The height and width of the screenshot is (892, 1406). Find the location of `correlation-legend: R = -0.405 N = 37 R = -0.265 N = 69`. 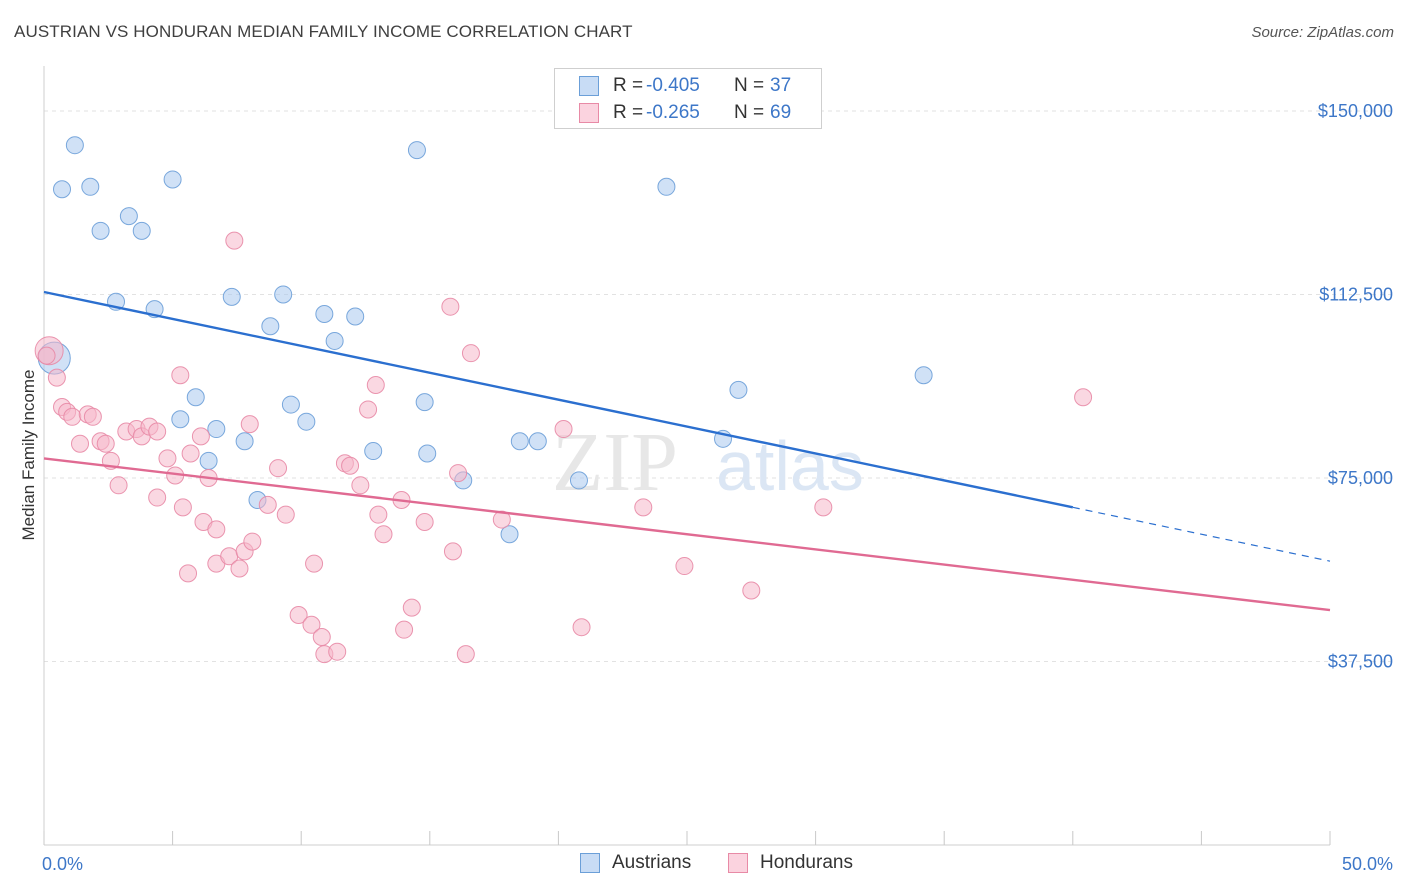

correlation-legend: R = -0.405 N = 37 R = -0.265 N = 69 is located at coordinates (688, 98).